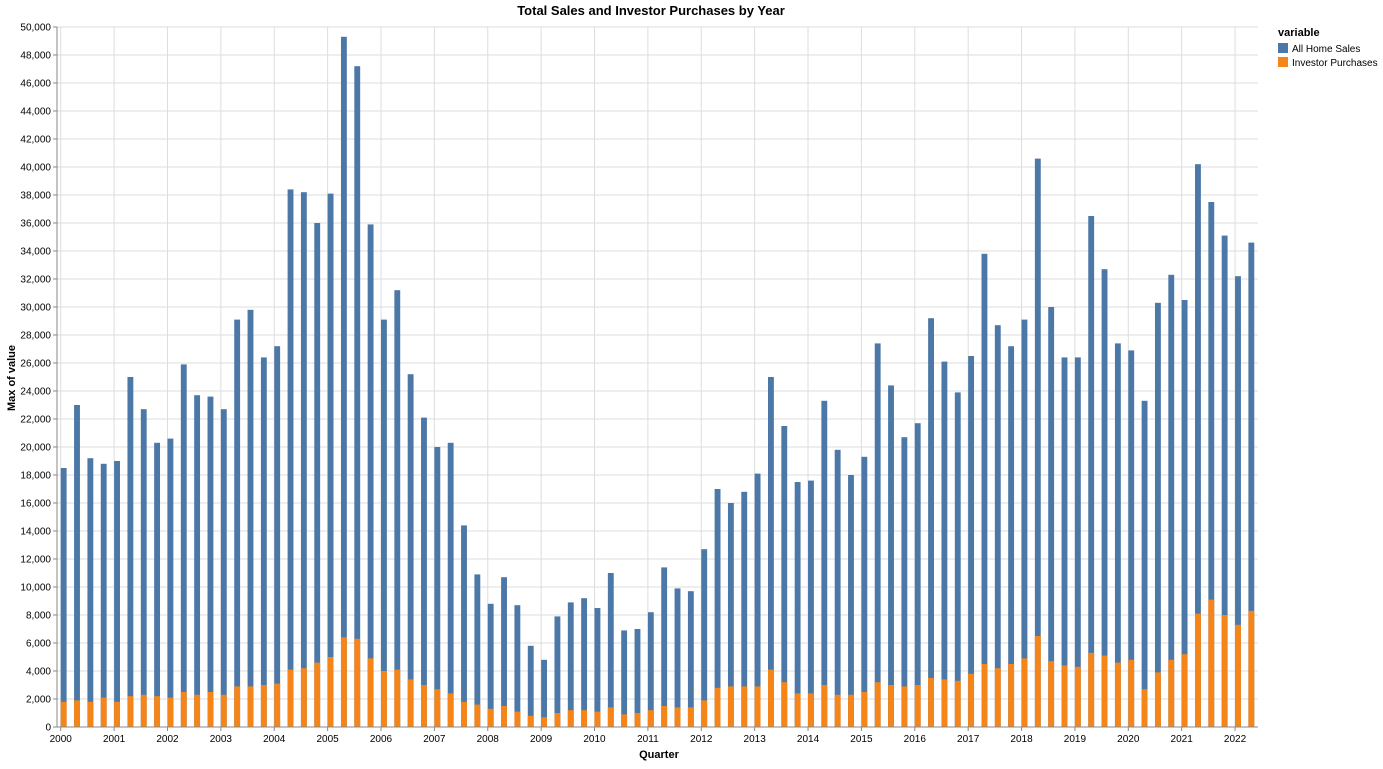 This screenshot has height=769, width=1383. What do you see at coordinates (35, 84) in the screenshot?
I see `y-tick-label: 46,000` at bounding box center [35, 84].